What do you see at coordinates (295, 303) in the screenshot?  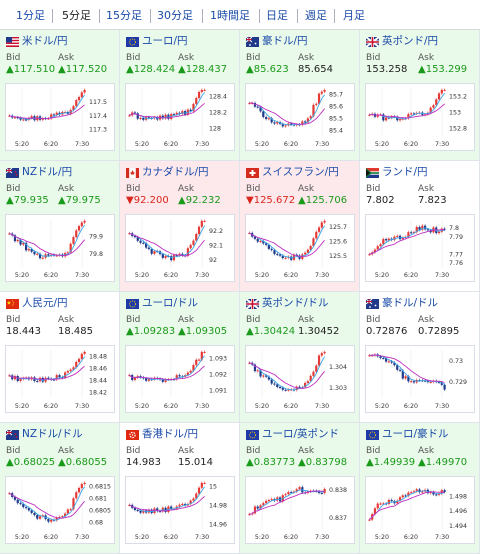 I see `pair-name: 英ポンド/ドル` at bounding box center [295, 303].